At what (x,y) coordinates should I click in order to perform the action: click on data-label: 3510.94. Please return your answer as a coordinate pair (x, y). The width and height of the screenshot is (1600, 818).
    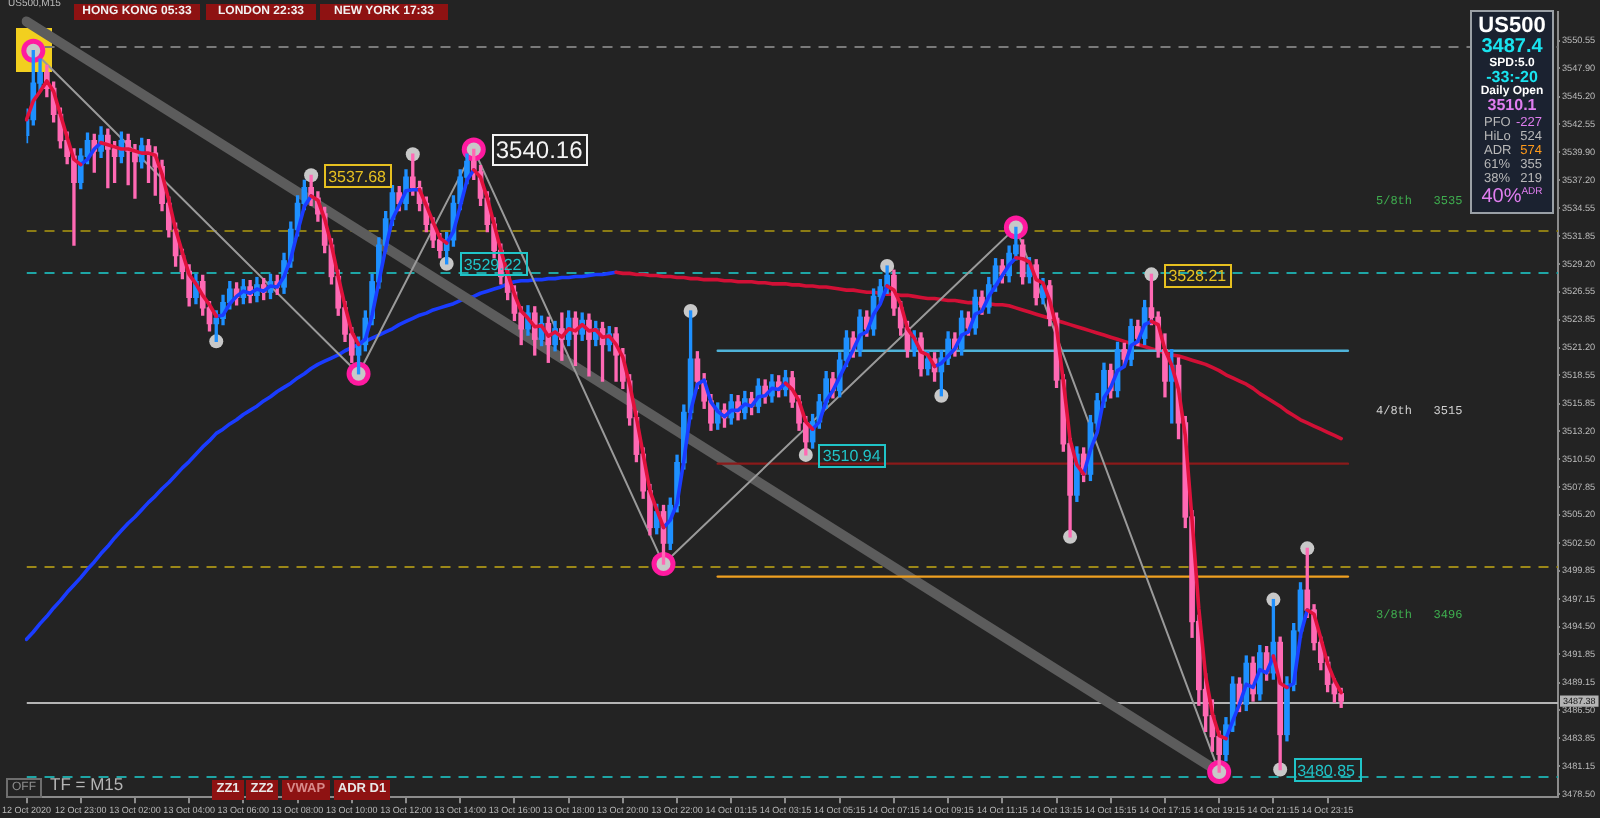
    Looking at the image, I should click on (852, 456).